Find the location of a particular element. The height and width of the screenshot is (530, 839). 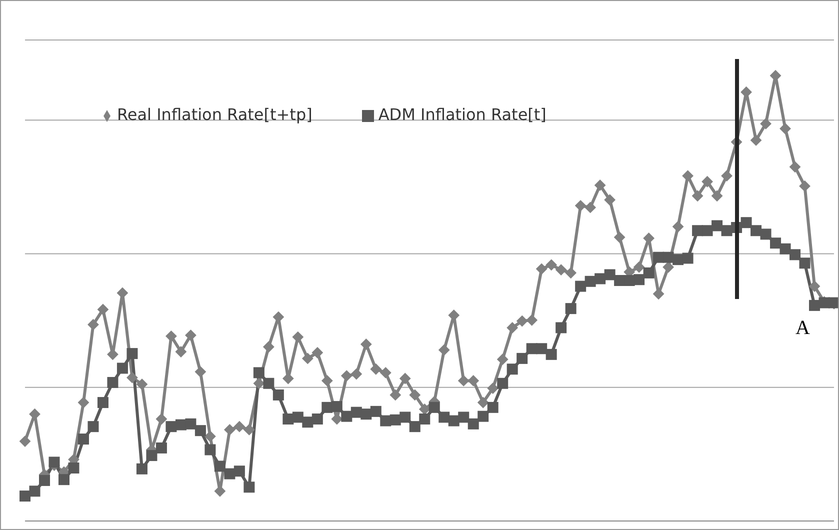

legend-label: Real Inflation Rate[t+tp] is located at coordinates (214, 114).